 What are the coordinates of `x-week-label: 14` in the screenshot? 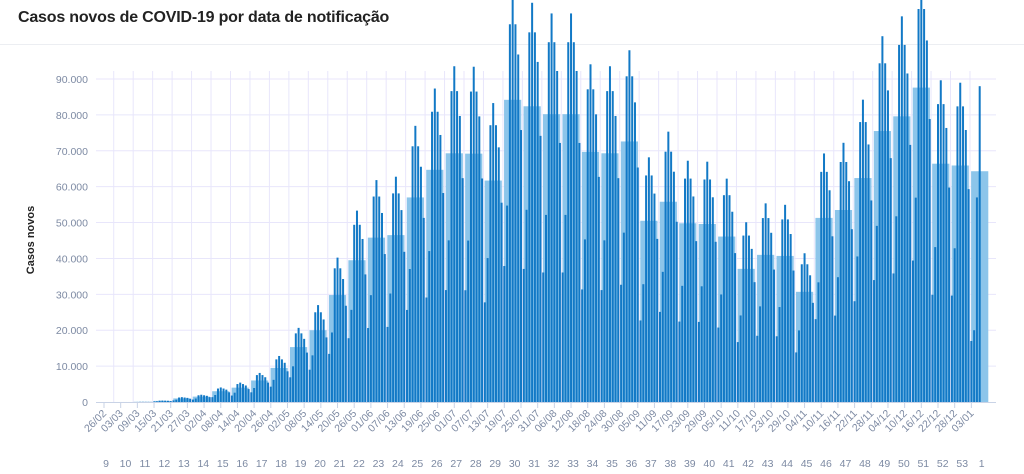 It's located at (203, 464).